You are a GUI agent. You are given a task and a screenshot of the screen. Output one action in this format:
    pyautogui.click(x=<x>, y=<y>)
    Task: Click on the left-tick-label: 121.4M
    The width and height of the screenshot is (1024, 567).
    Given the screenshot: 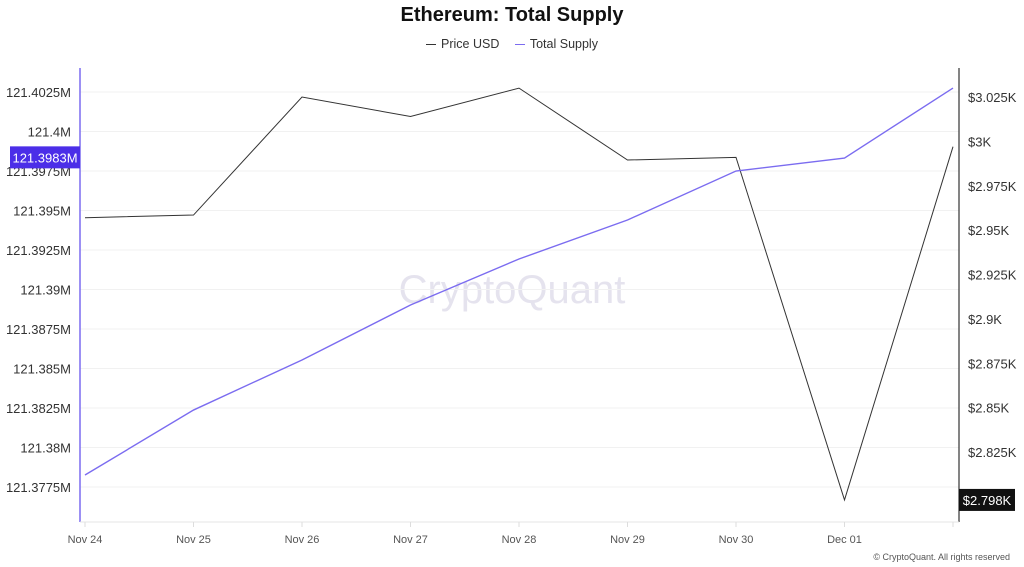 What is the action you would take?
    pyautogui.click(x=49, y=132)
    